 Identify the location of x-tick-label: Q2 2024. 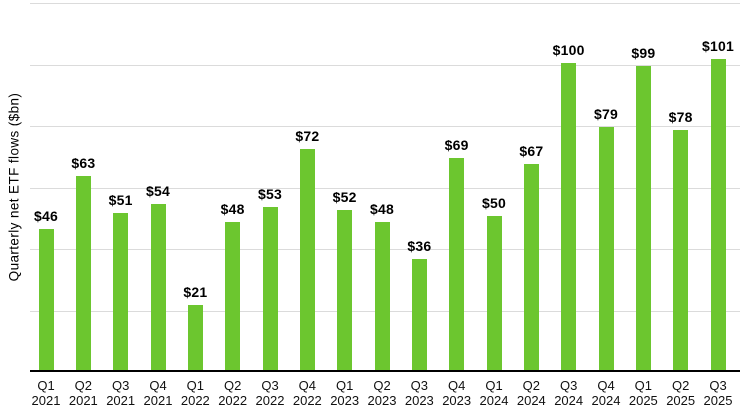
(531, 393).